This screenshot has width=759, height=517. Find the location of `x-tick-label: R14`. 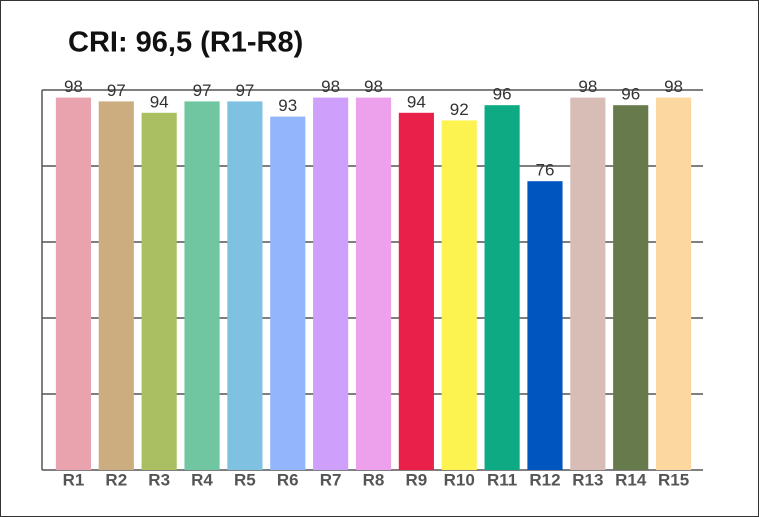

x-tick-label: R14 is located at coordinates (631, 479).